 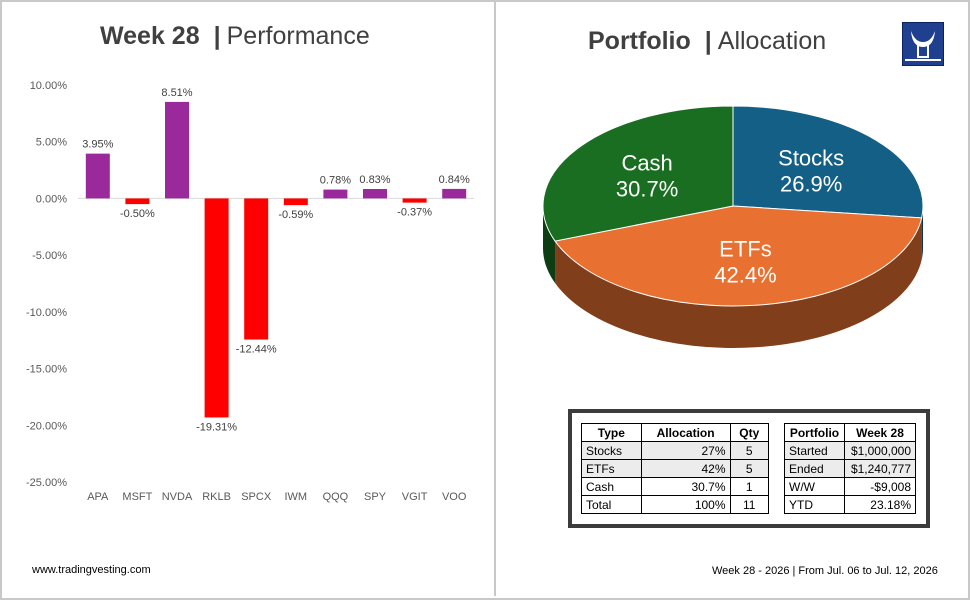 I want to click on portfolio-cell: $1,000,000, so click(x=880, y=450).